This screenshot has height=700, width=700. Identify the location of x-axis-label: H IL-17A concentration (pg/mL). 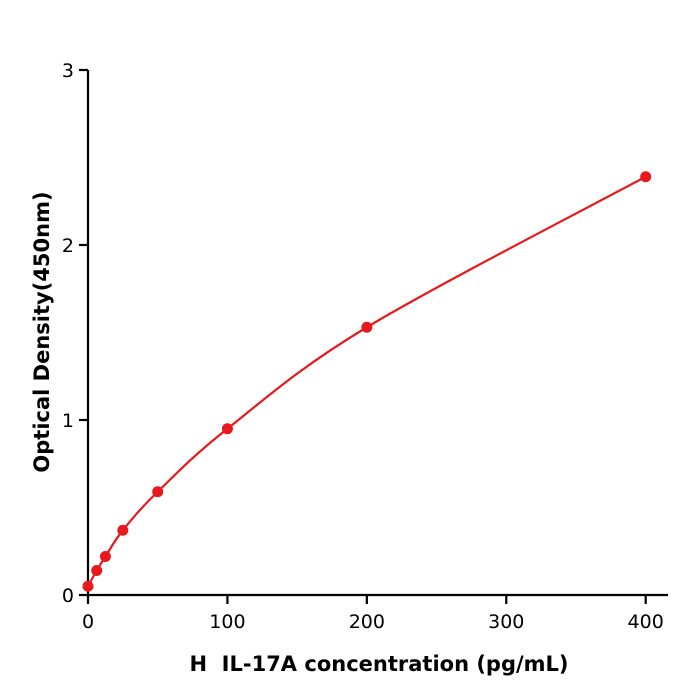
(379, 664).